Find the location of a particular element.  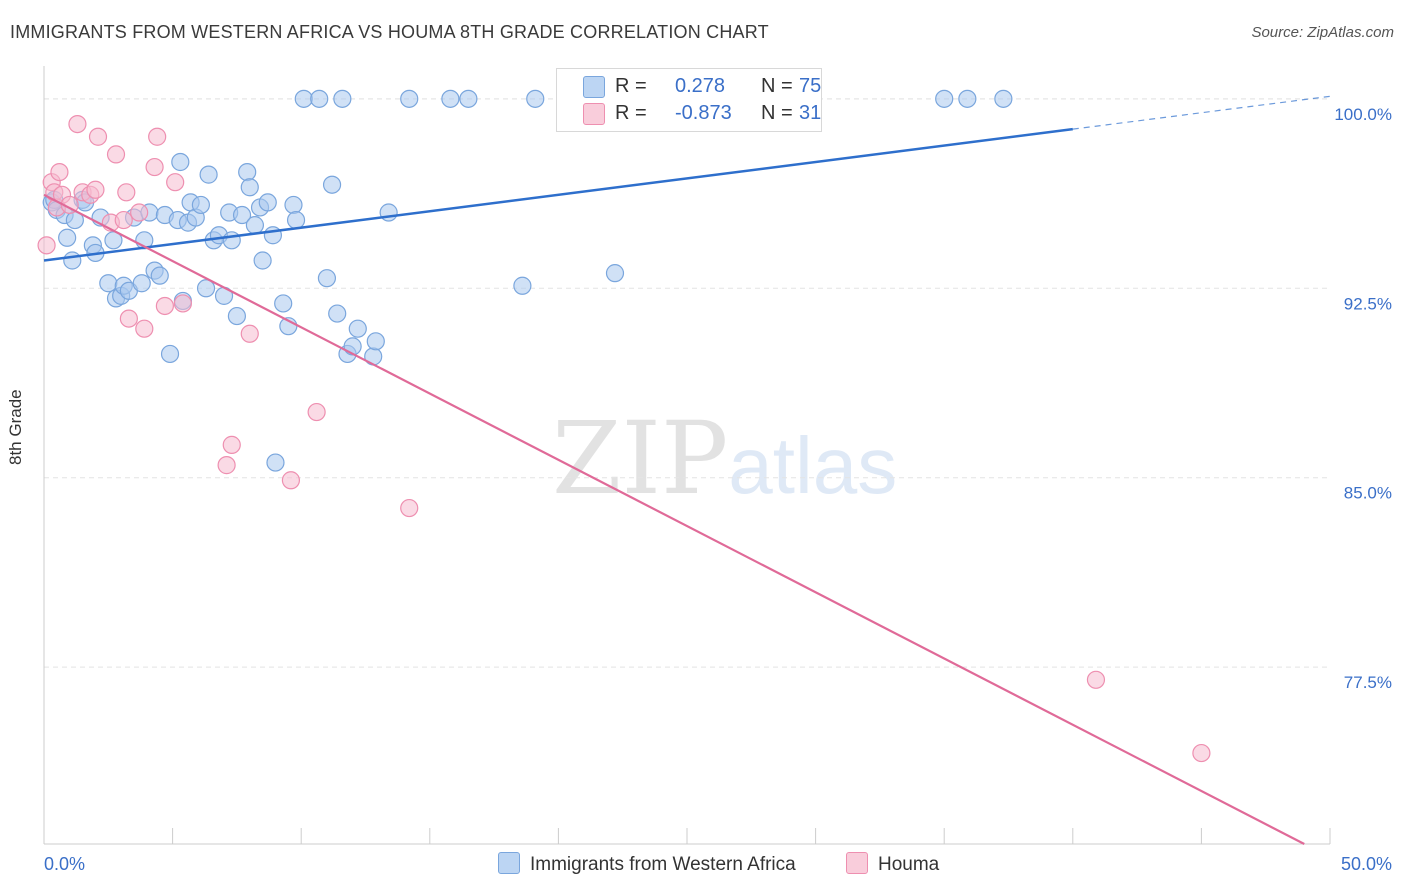

watermark: ZIPatlas is located at coordinates (724, 458).